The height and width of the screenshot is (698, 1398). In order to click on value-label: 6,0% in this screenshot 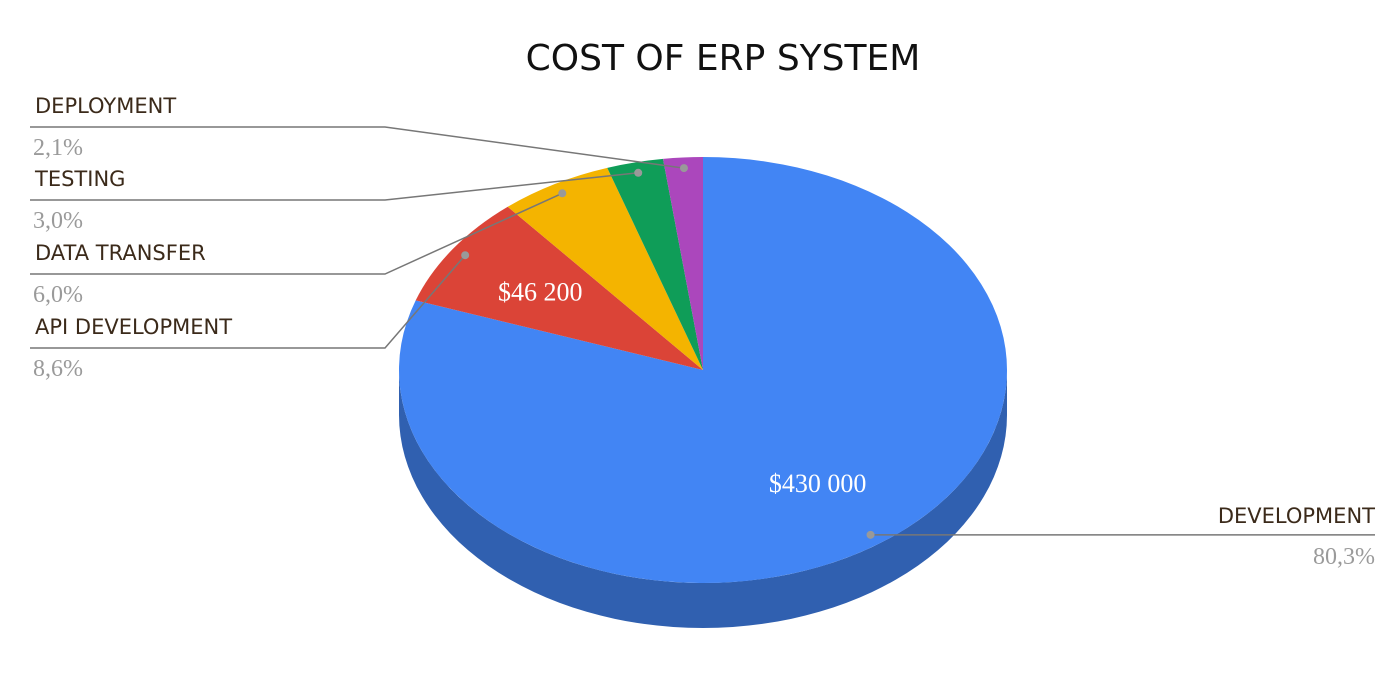, I will do `click(58, 295)`.